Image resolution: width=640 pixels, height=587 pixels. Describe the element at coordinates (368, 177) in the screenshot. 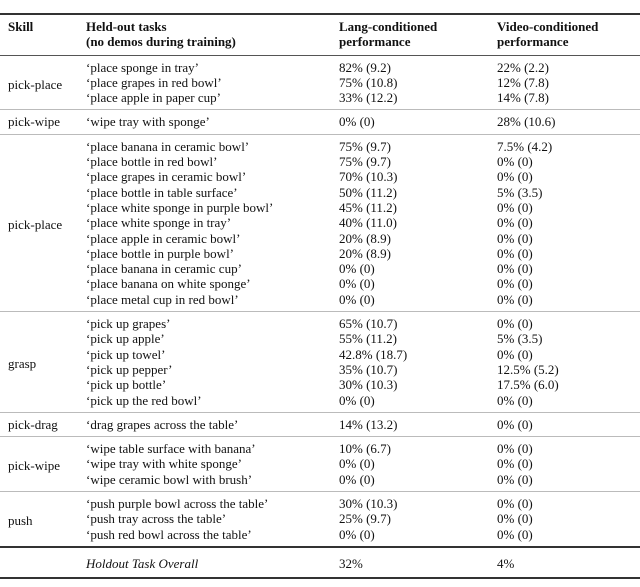

I see `lang-cell: 70% (10.3)` at that location.